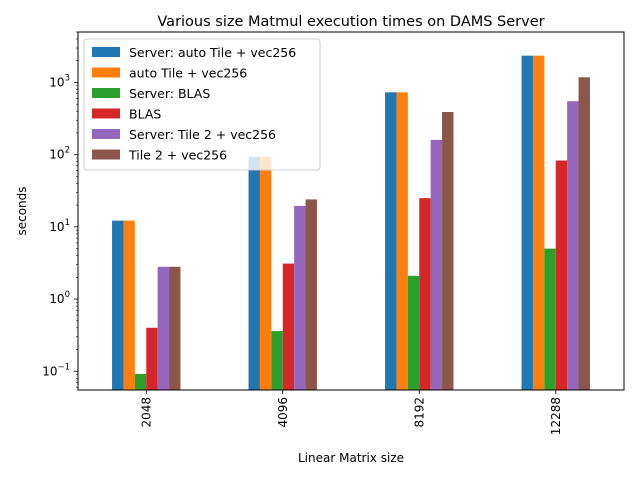 Image resolution: width=640 pixels, height=480 pixels. I want to click on y-tick-label-100: 10², so click(59, 154).